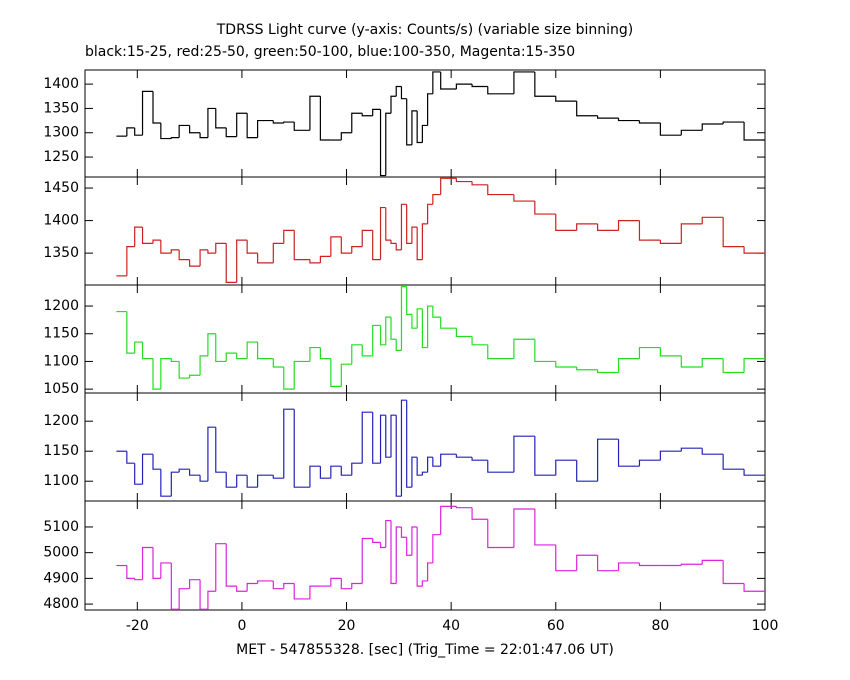  What do you see at coordinates (61, 108) in the screenshot?
I see `y-tick-label: 1350` at bounding box center [61, 108].